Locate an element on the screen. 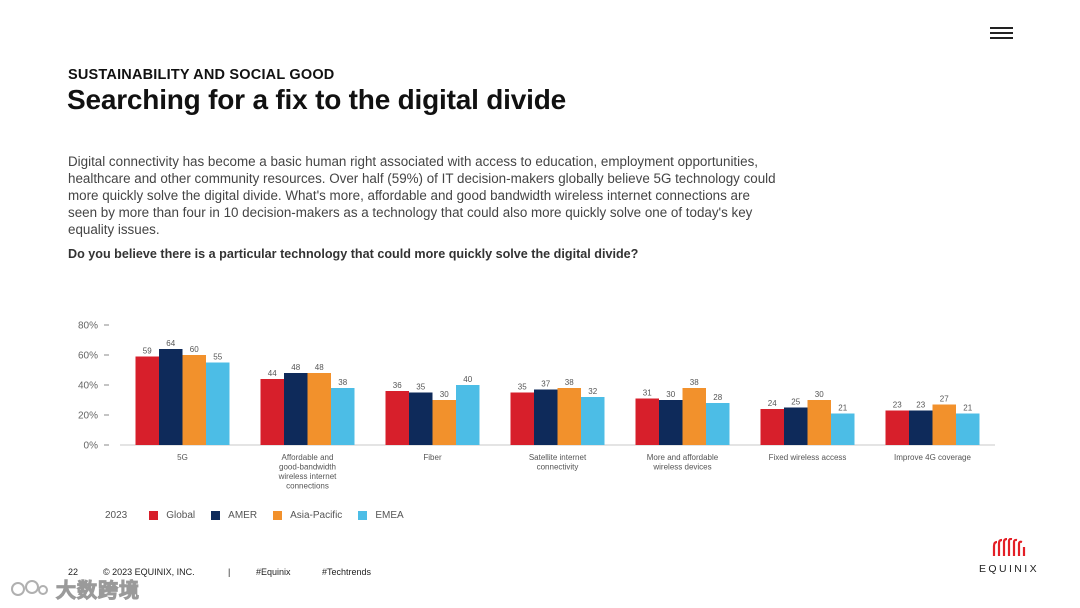 The image size is (1080, 608). y-tick-label: 80% is located at coordinates (88, 326).